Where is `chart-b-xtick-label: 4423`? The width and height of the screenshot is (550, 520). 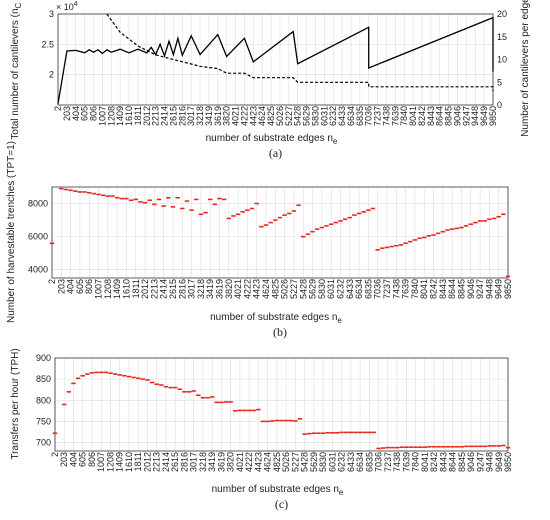 chart-b-xtick-label: 4423 is located at coordinates (257, 289).